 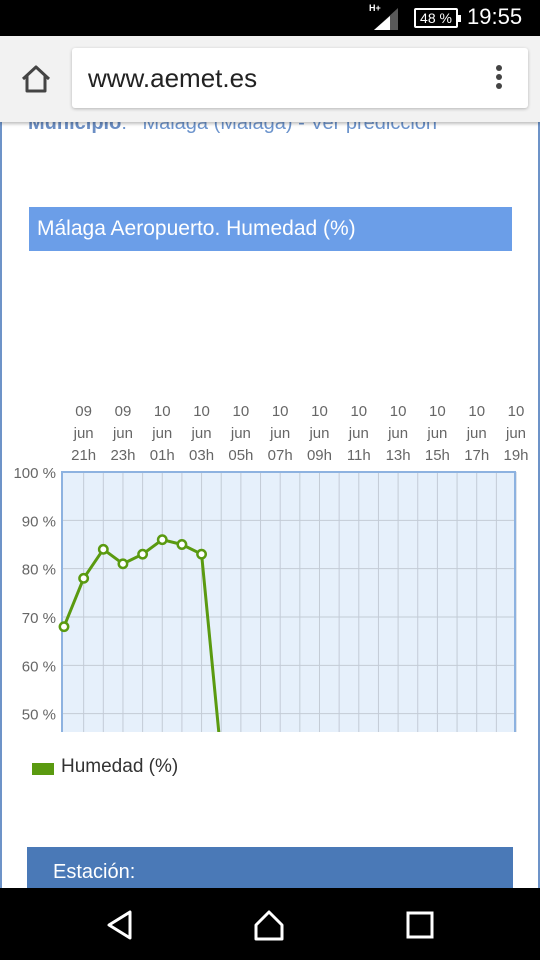 I want to click on status-time: 19:55, so click(x=495, y=16).